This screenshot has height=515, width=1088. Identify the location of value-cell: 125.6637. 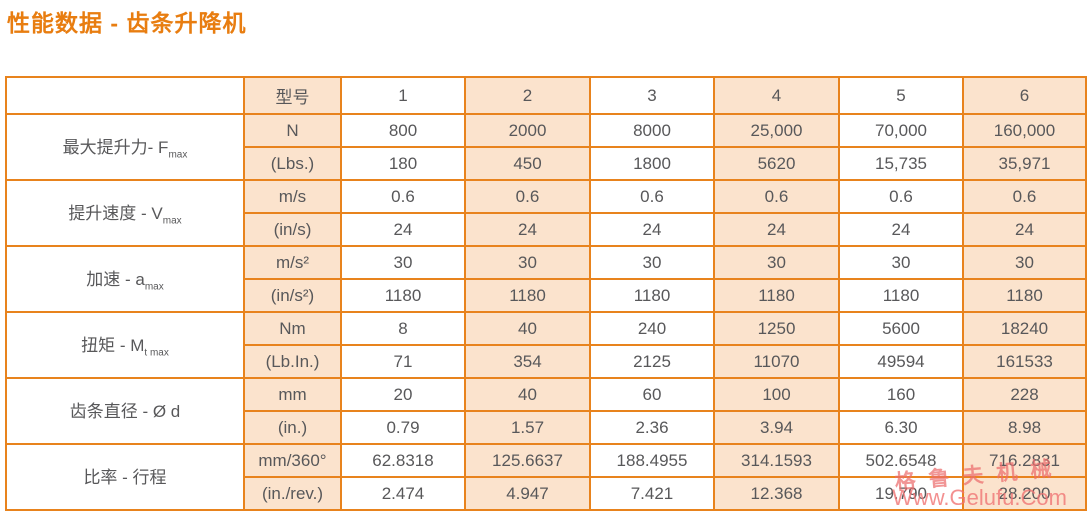
(527, 460).